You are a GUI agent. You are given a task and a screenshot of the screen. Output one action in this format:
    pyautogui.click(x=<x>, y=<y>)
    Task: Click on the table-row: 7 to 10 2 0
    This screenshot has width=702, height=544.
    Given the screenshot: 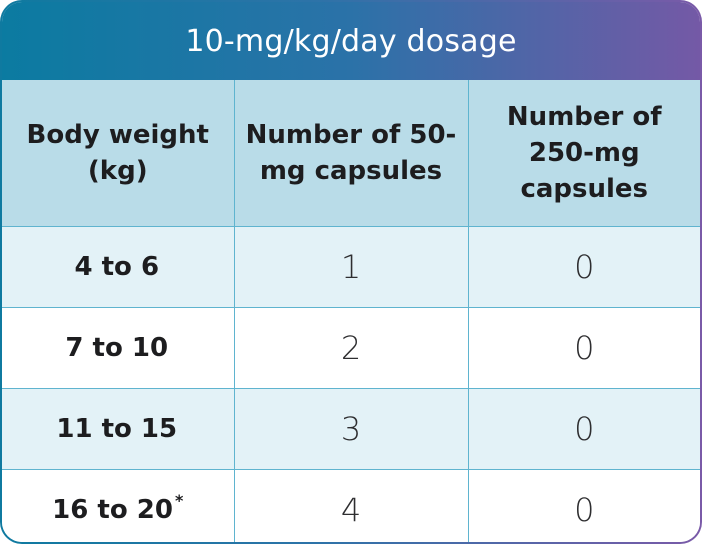 What is the action you would take?
    pyautogui.click(x=351, y=348)
    